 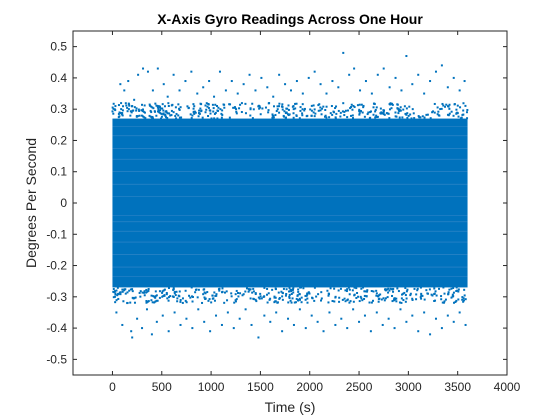 I want to click on y-tick-label: -0.2, so click(x=56, y=266).